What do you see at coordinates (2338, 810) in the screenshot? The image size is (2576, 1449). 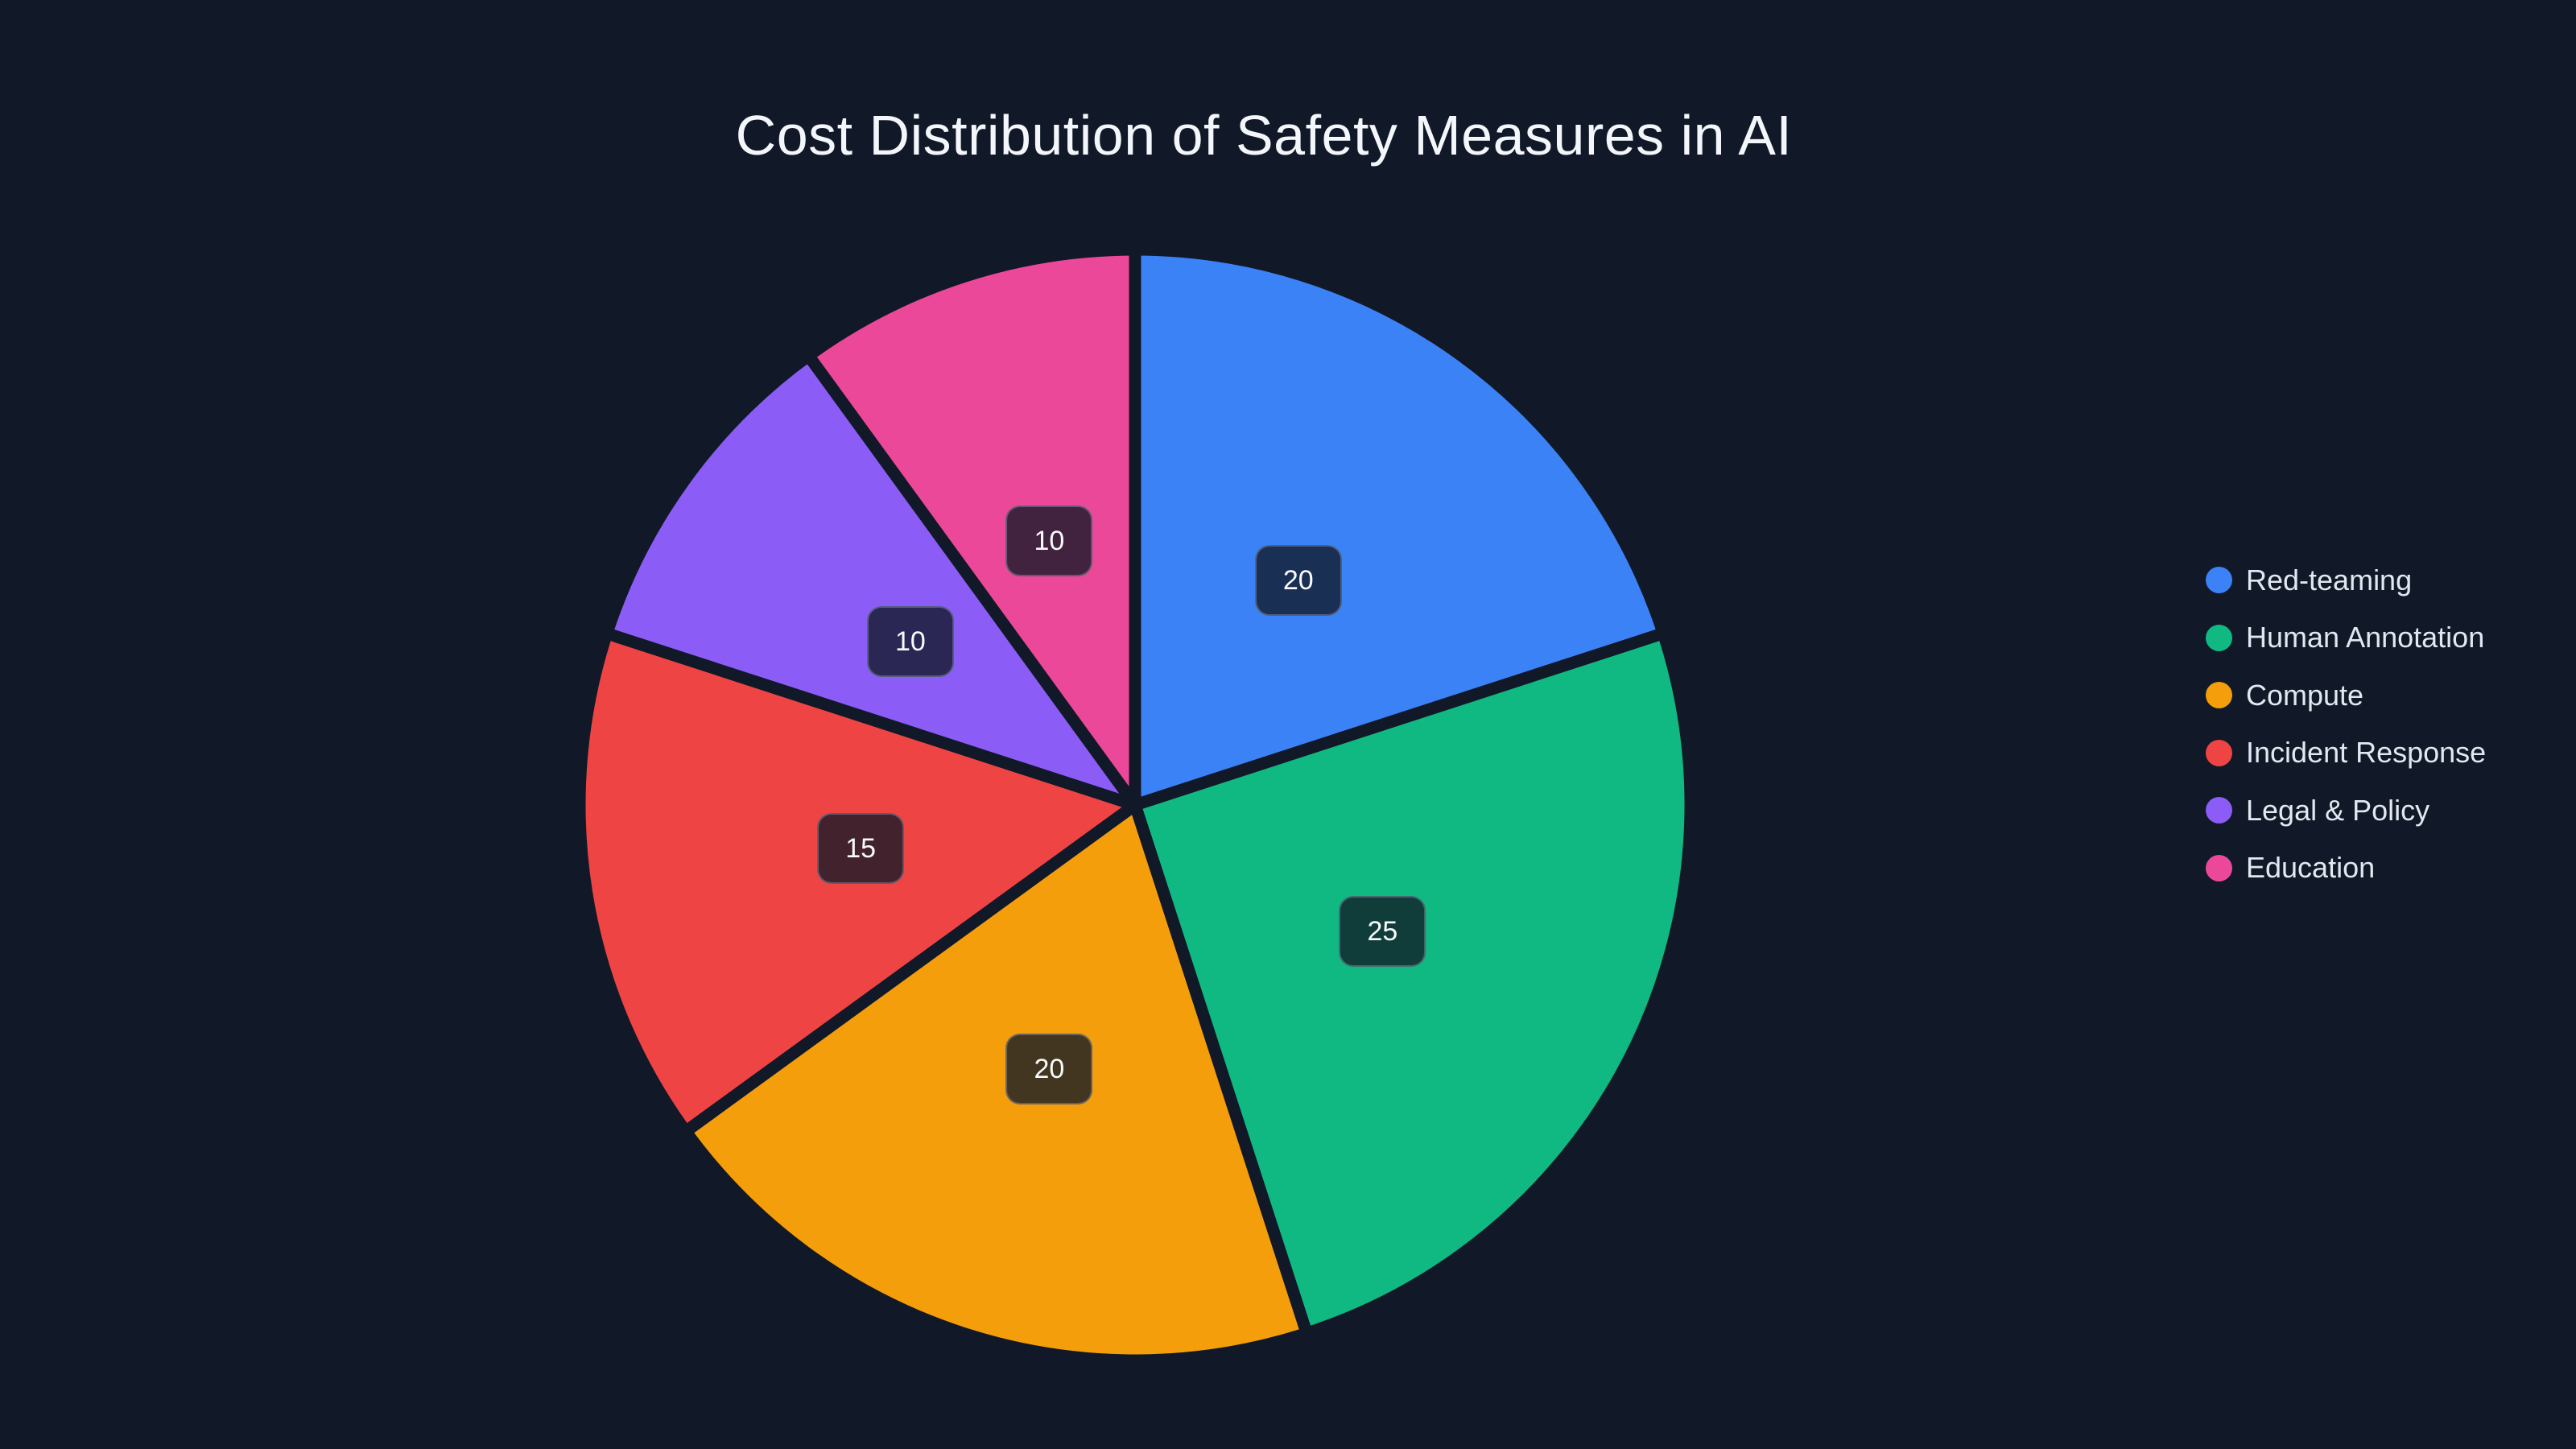 I see `legend-item-label: Legal & Policy` at bounding box center [2338, 810].